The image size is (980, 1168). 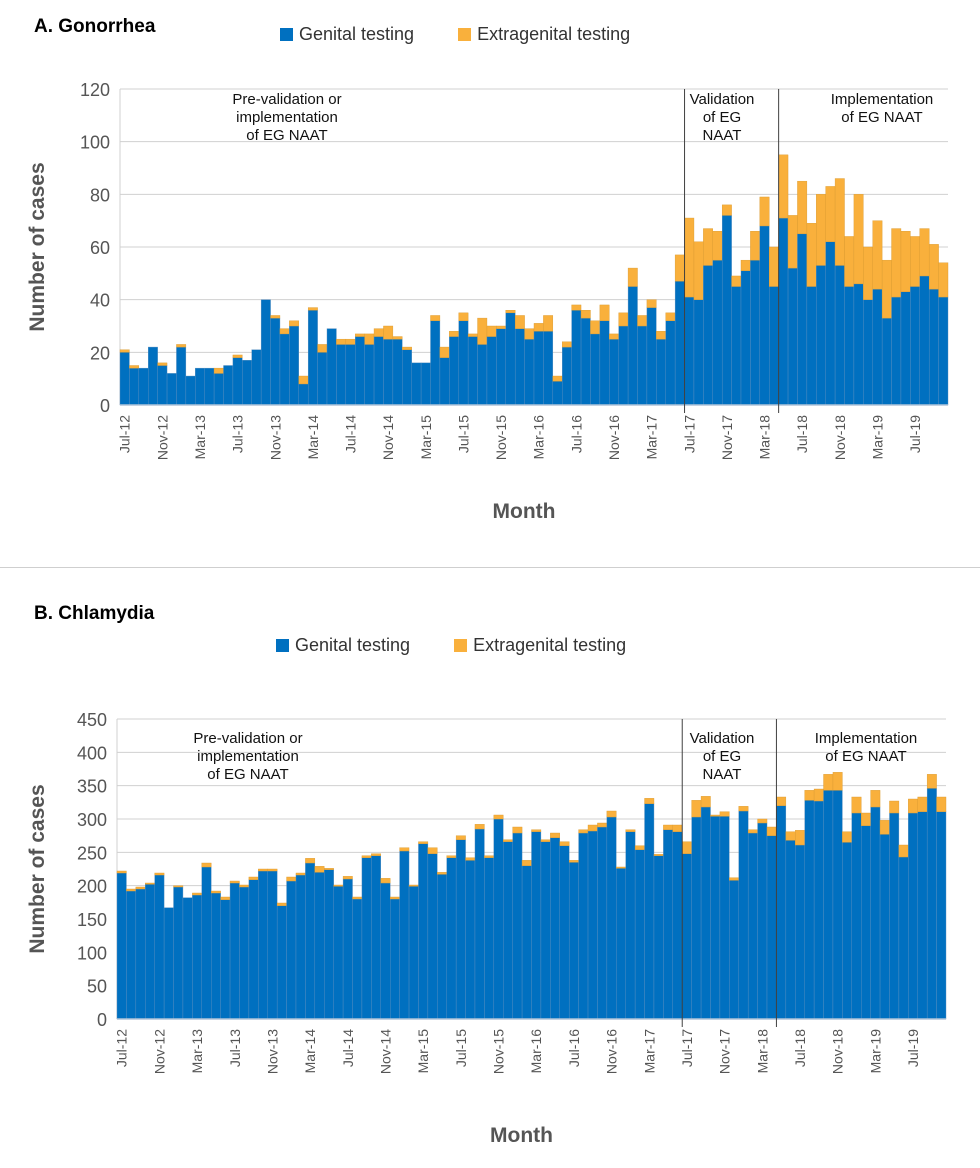 What do you see at coordinates (722, 117) in the screenshot?
I see `phase-annotation-line: of EG` at bounding box center [722, 117].